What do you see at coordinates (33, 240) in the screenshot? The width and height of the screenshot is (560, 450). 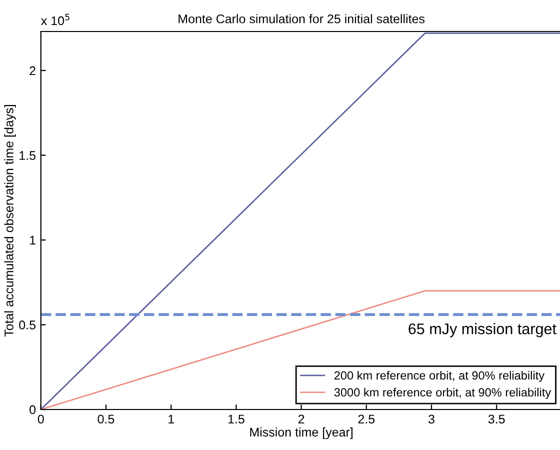 I see `y-tick-label: 1` at bounding box center [33, 240].